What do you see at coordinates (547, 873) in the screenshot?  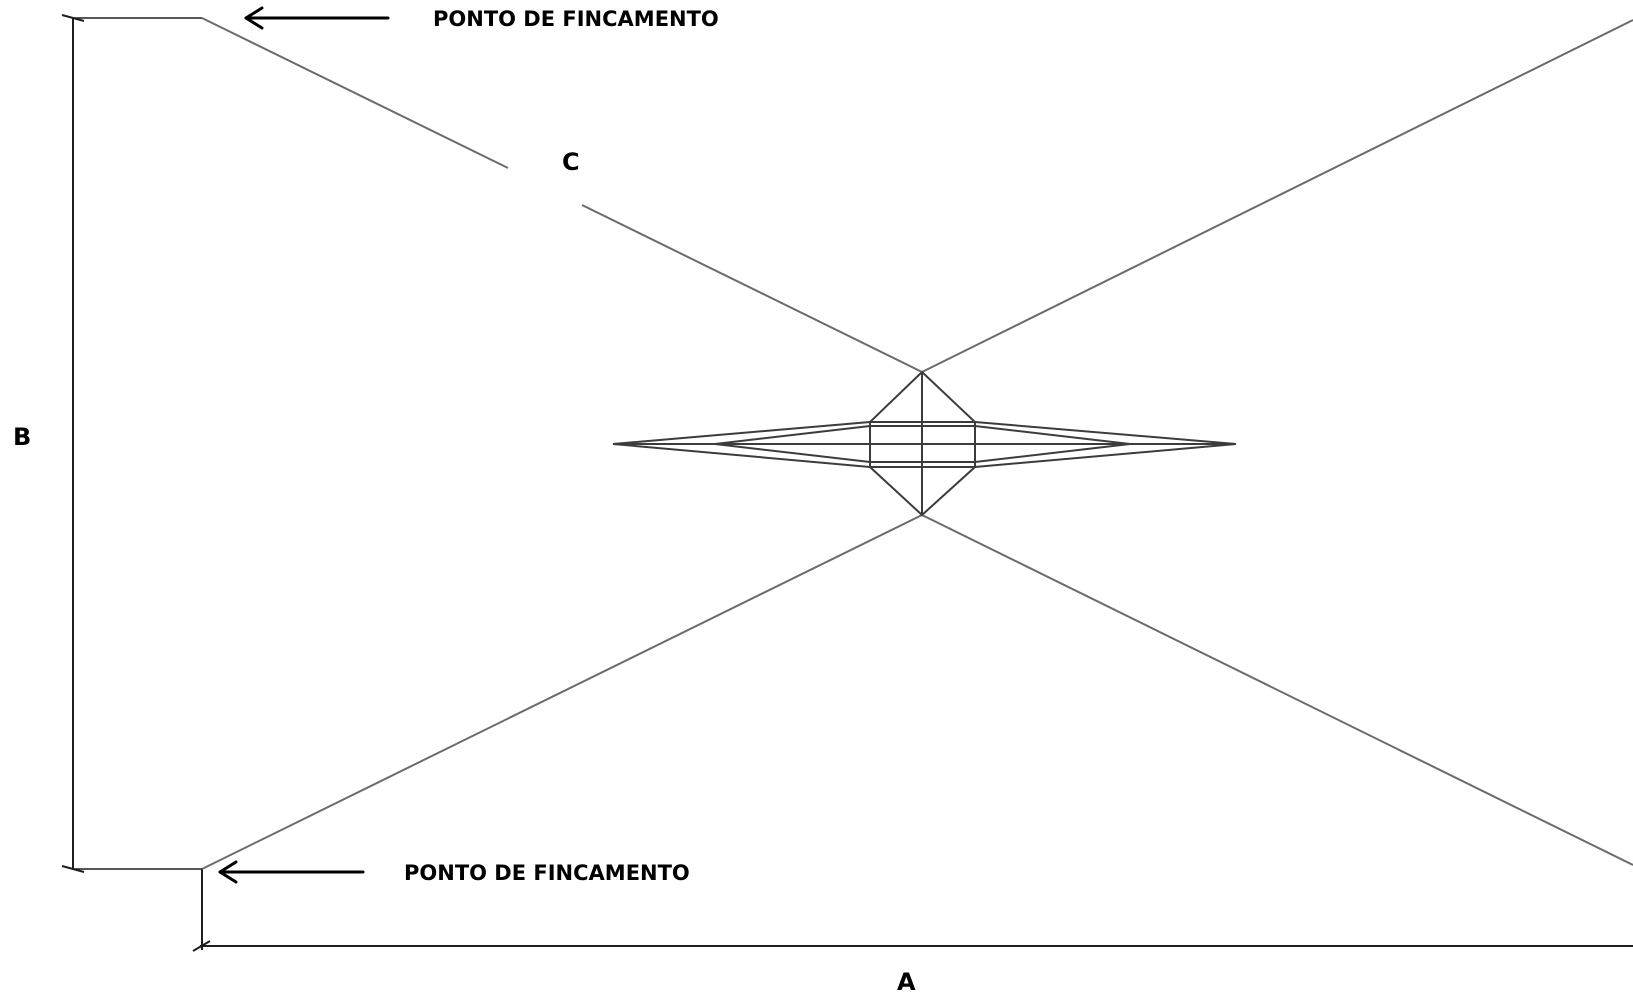 I see `anchor-point-bottom-label: PONTO DE FINCAMENTO` at bounding box center [547, 873].